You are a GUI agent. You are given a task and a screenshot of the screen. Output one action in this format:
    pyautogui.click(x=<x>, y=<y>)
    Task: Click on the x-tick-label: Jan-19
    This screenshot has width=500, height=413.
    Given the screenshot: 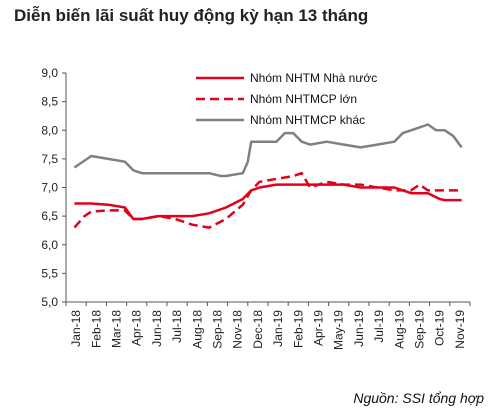 What is the action you would take?
    pyautogui.click(x=278, y=328)
    